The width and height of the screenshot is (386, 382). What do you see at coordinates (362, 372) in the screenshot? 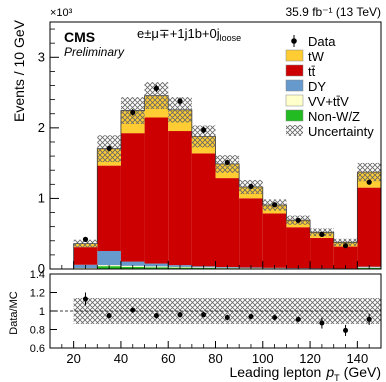
I see `x-axis-title-unit: (GeV)` at bounding box center [362, 372].